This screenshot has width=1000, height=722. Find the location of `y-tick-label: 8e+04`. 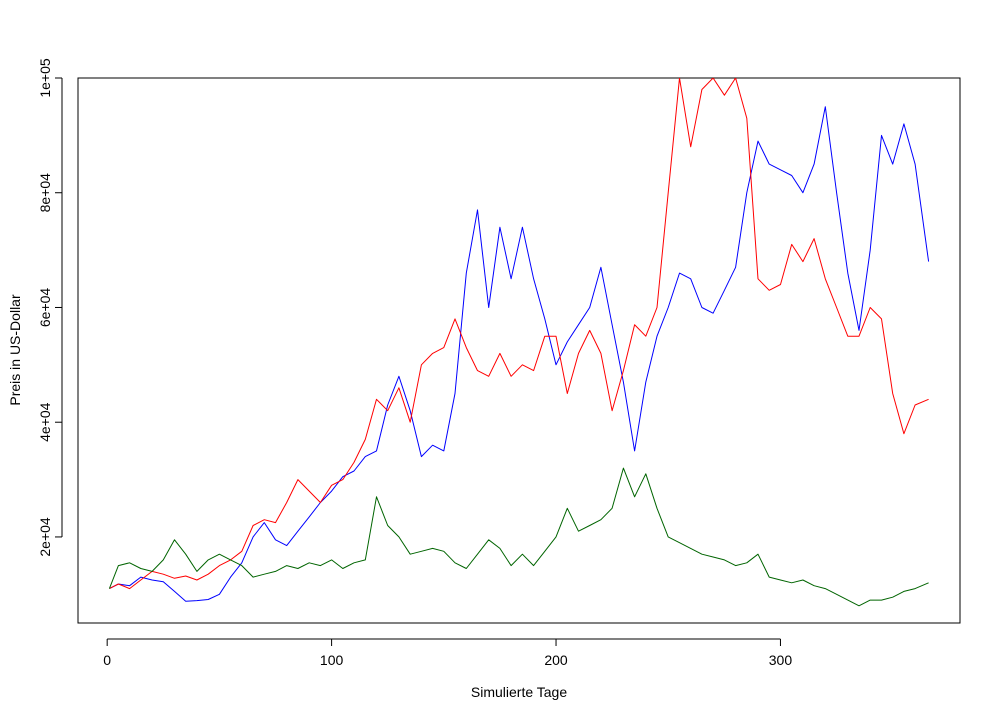

y-tick-label: 8e+04 is located at coordinates (45, 193).